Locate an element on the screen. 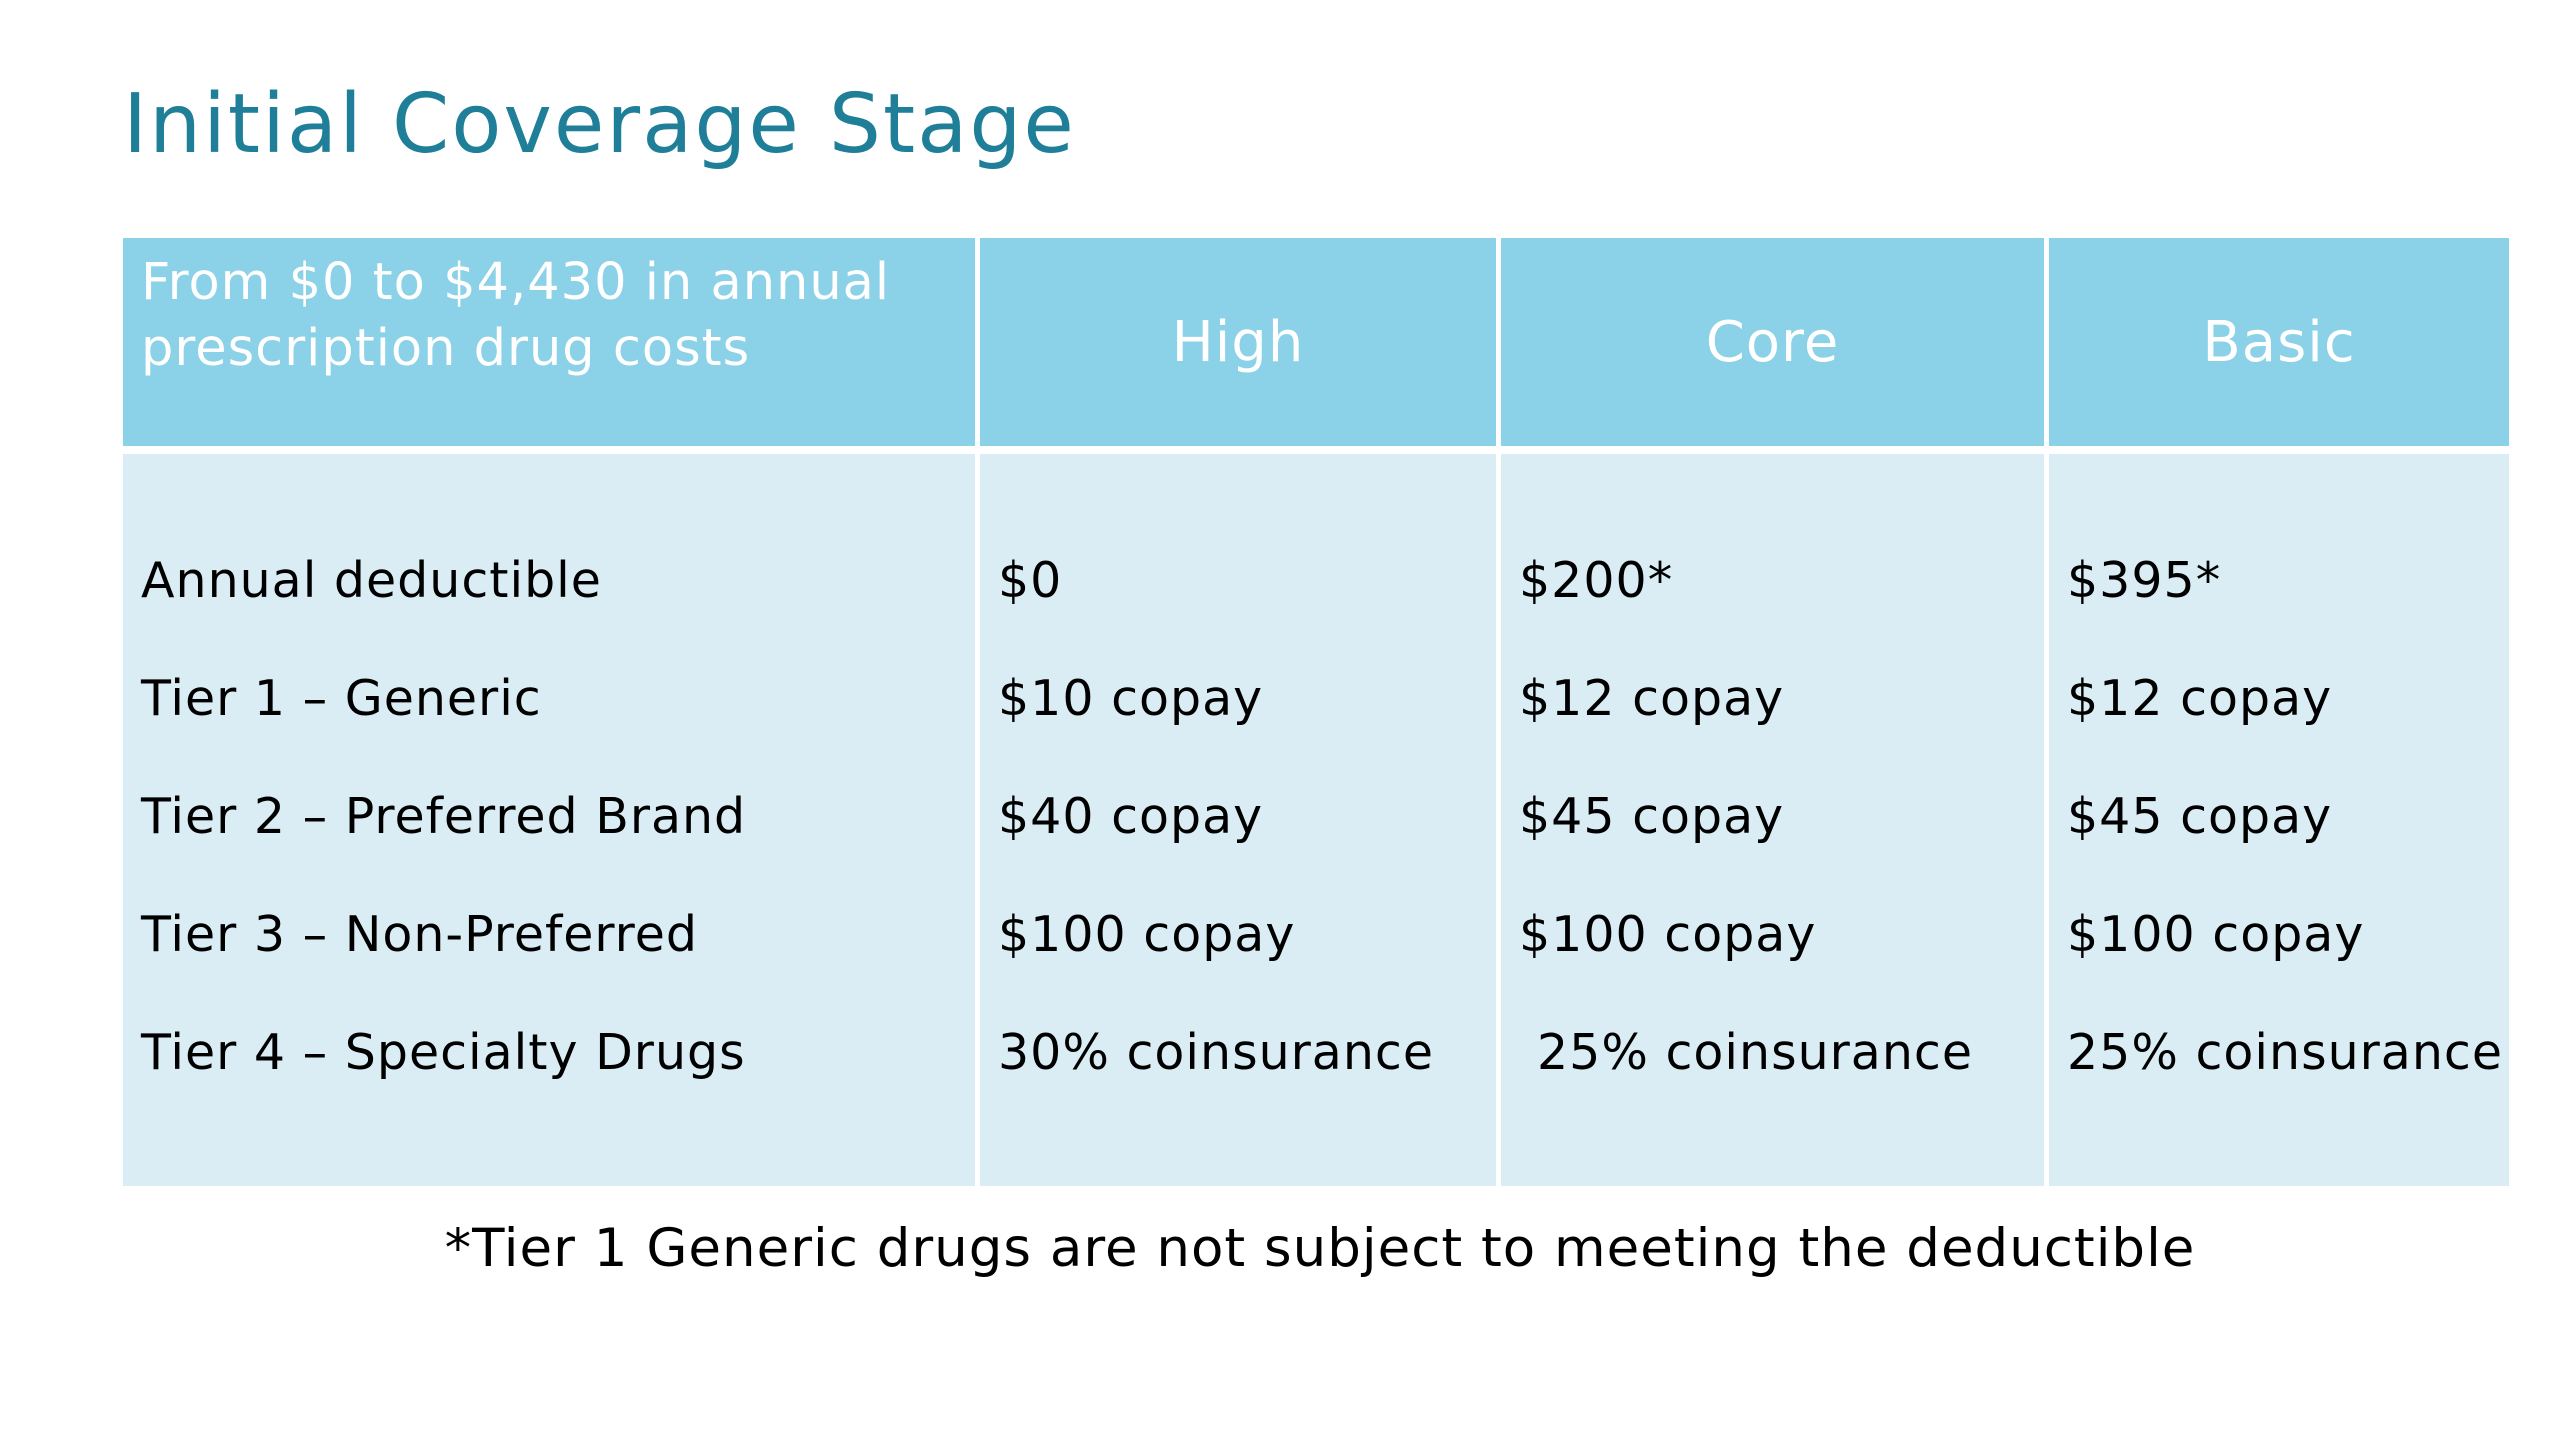 The height and width of the screenshot is (1440, 2560). cost-range-line-1: From $0 to $4,430 in annual is located at coordinates (516, 282).